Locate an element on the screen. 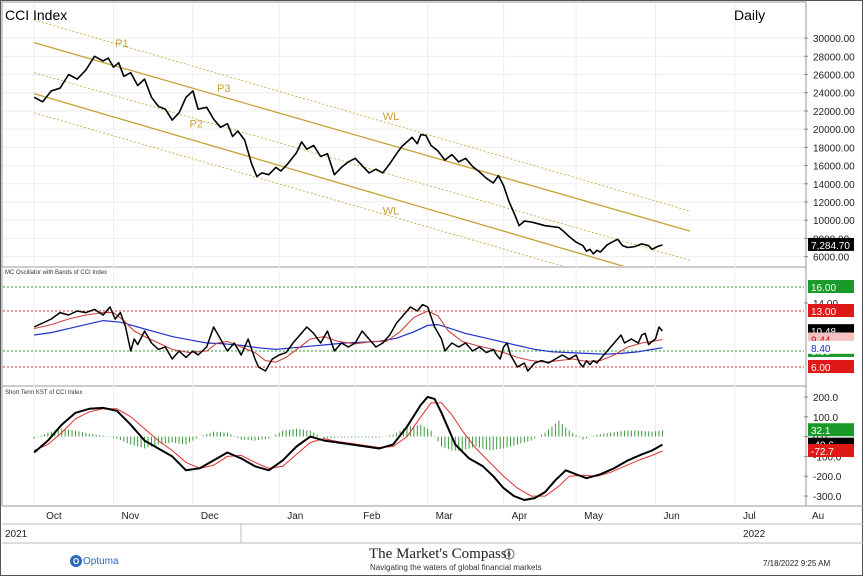  oscillator-panel is located at coordinates (403, 329).